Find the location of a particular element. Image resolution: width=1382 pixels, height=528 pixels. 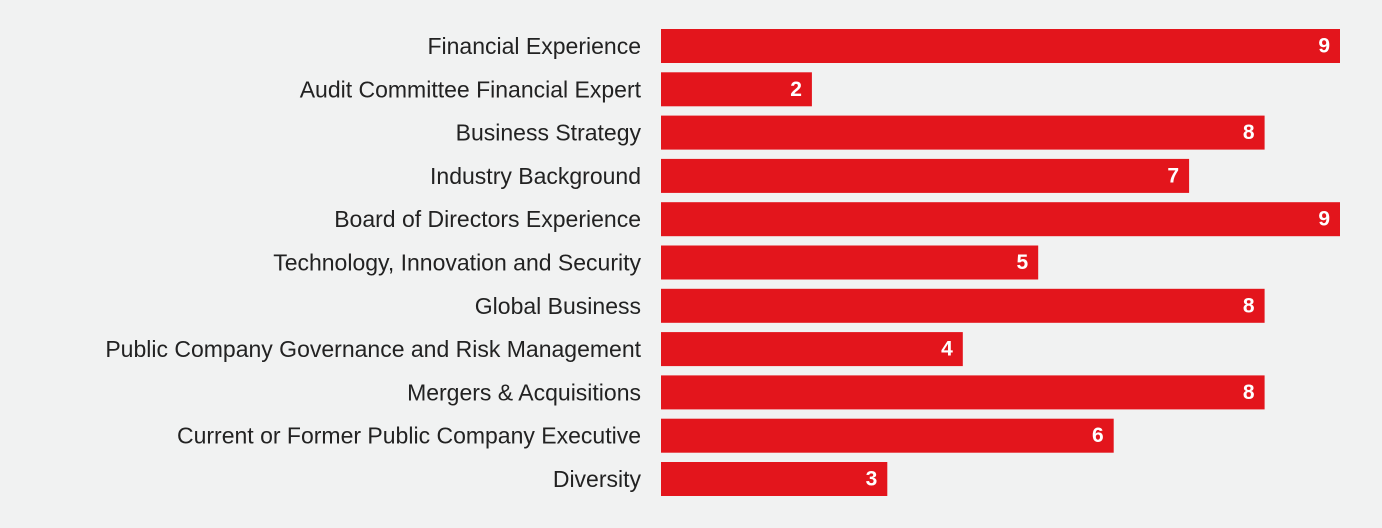

category-label: Diversity is located at coordinates (597, 479).